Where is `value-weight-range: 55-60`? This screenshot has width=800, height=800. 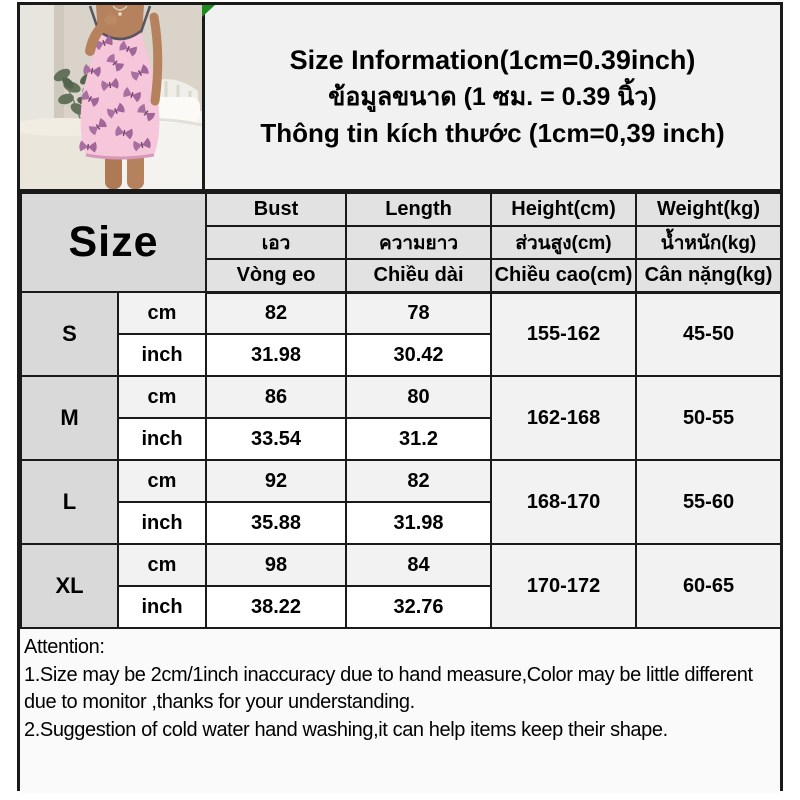
value-weight-range: 55-60 is located at coordinates (709, 502).